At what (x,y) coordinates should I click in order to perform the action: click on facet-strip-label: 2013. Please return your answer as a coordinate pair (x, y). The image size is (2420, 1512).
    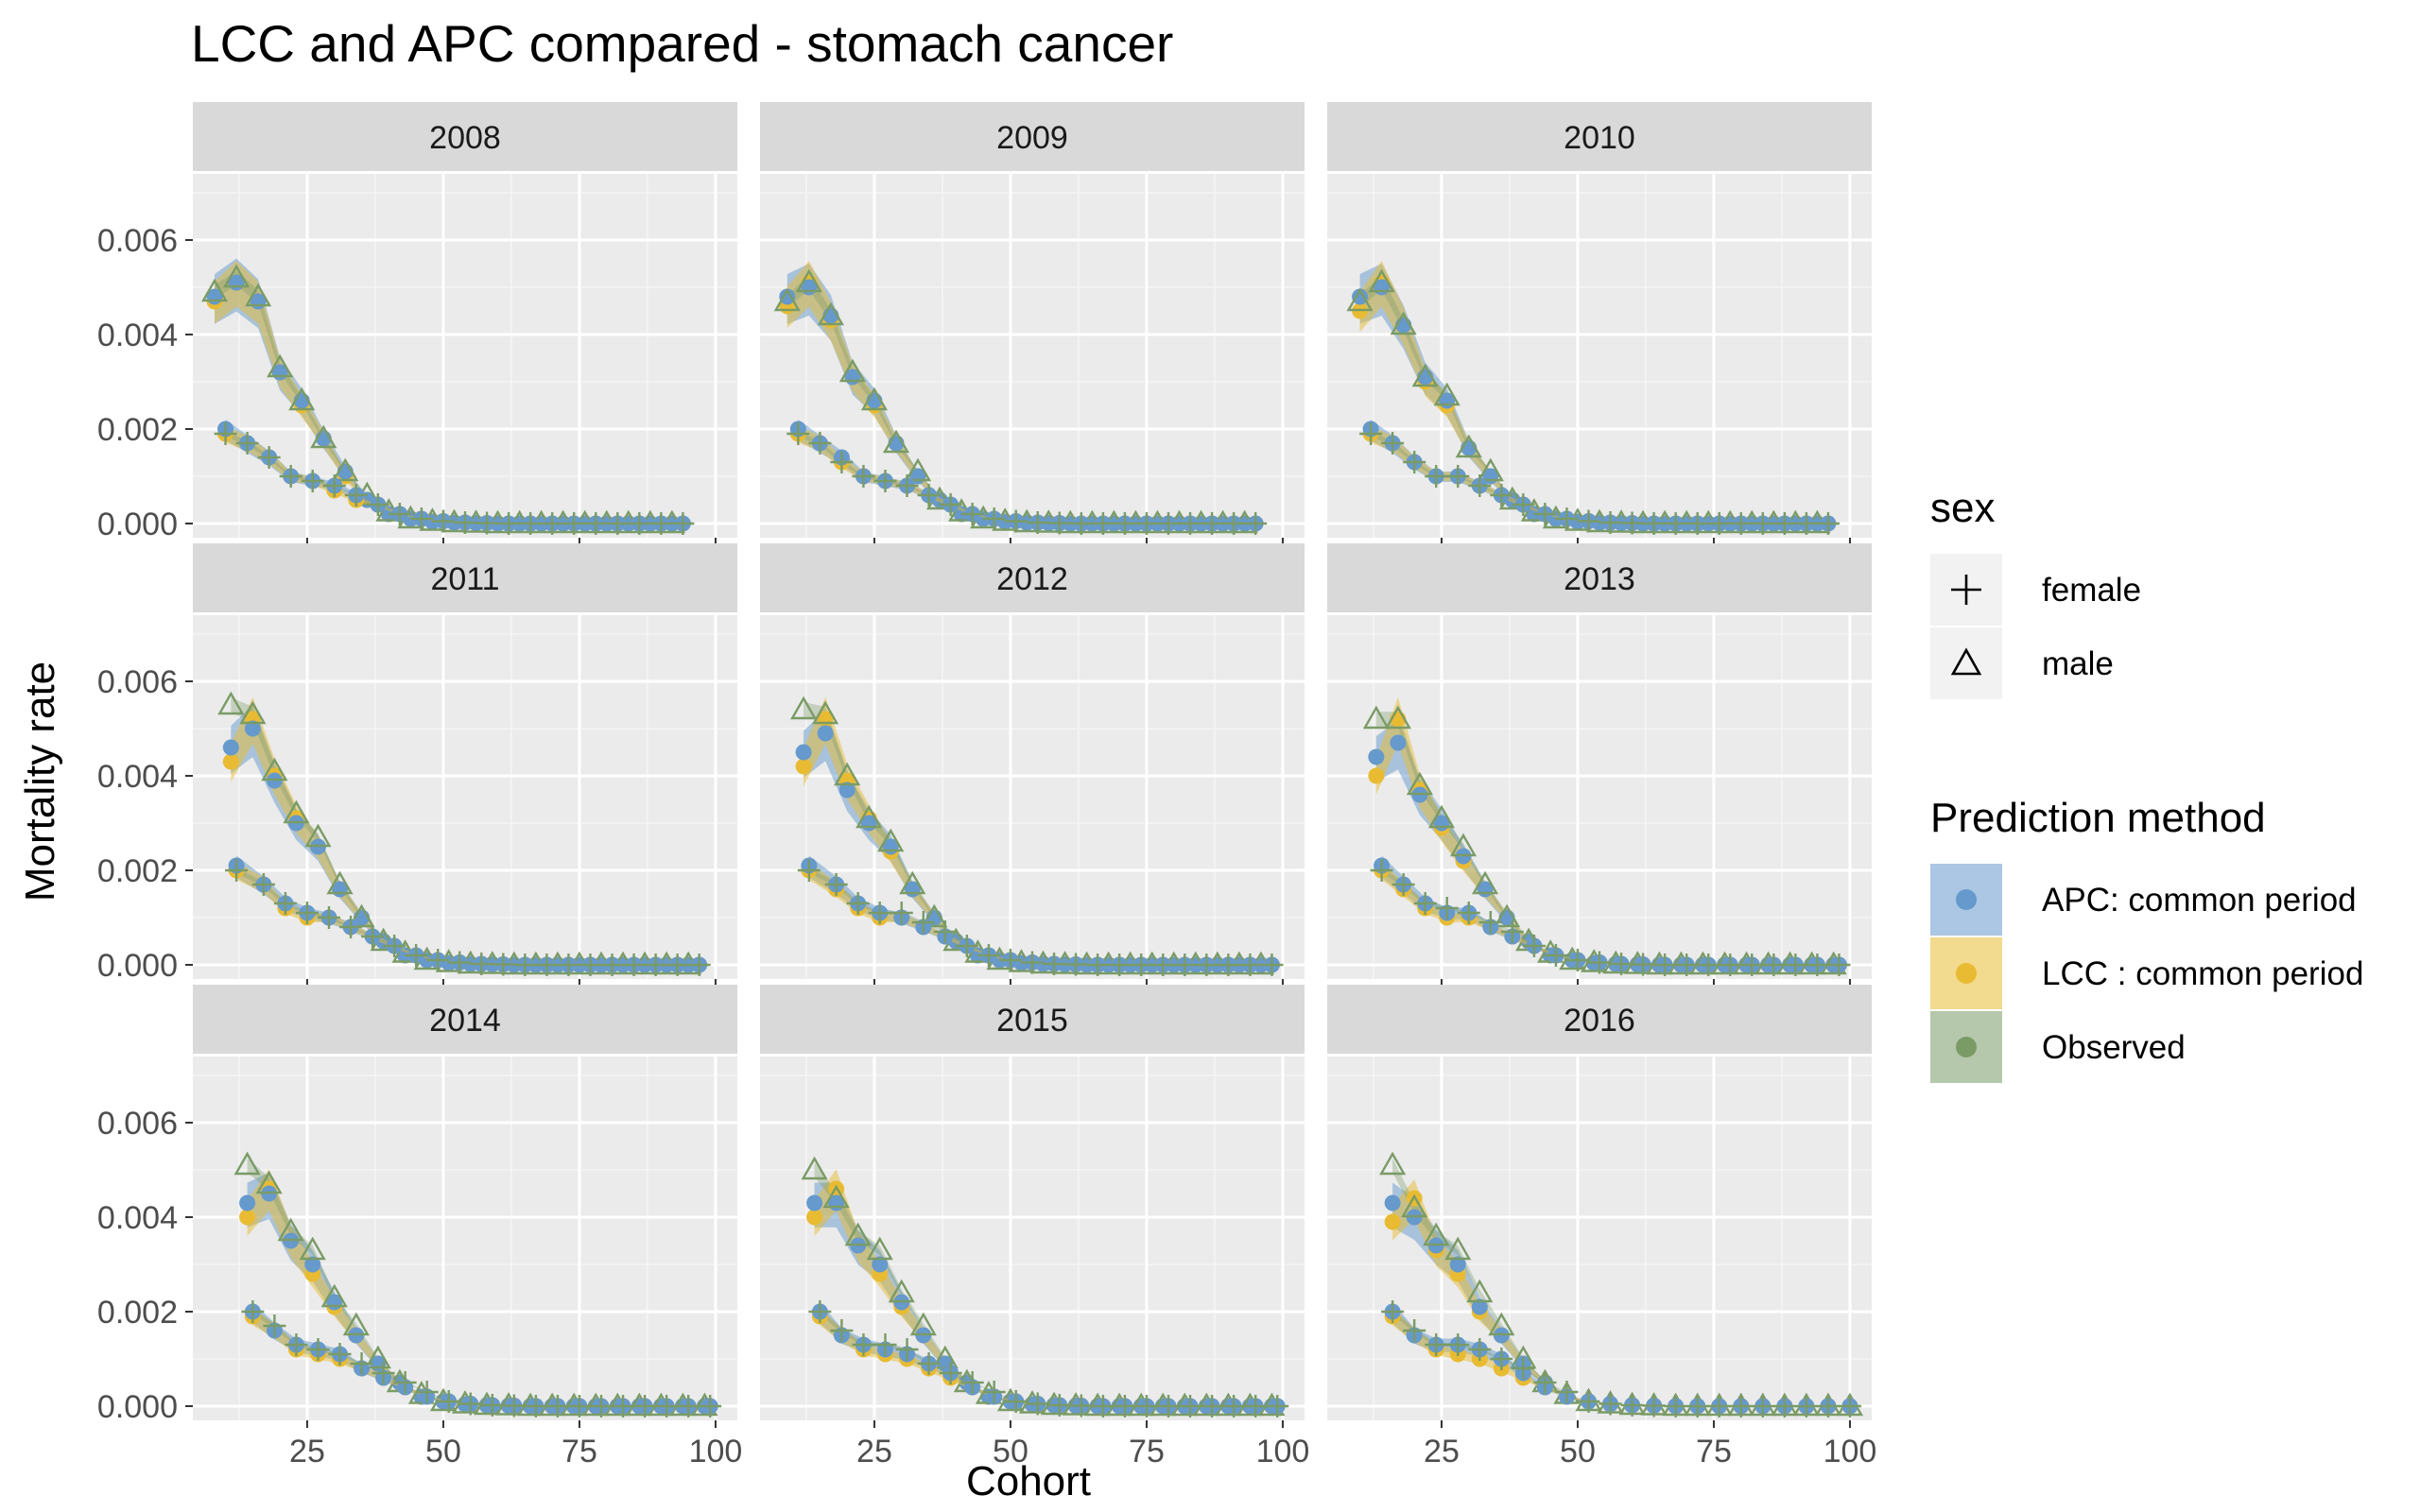
    Looking at the image, I should click on (1599, 579).